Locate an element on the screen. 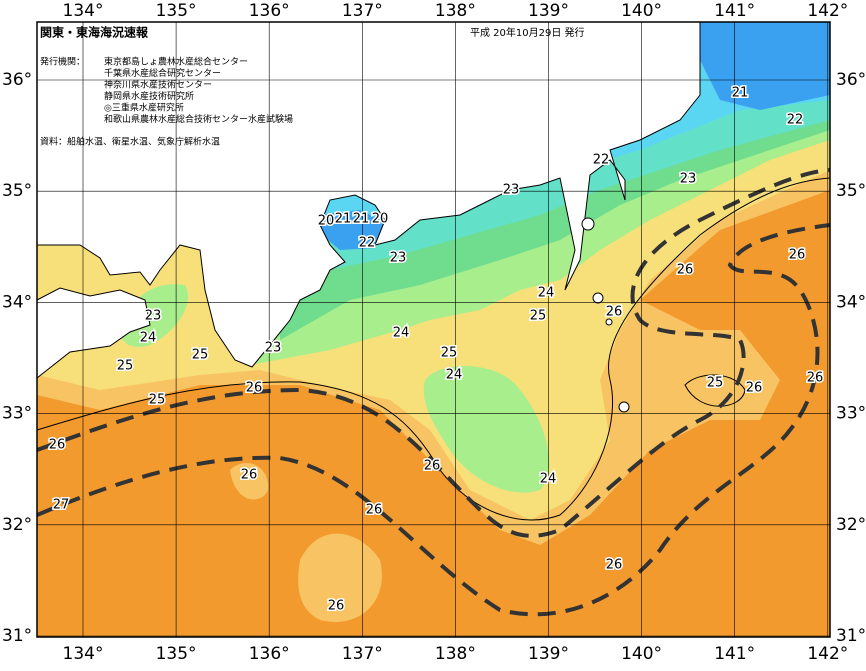 This screenshot has width=866, height=671. issuer: 和歌山県農林水産総合技術センター水産試験場 is located at coordinates (198, 119).